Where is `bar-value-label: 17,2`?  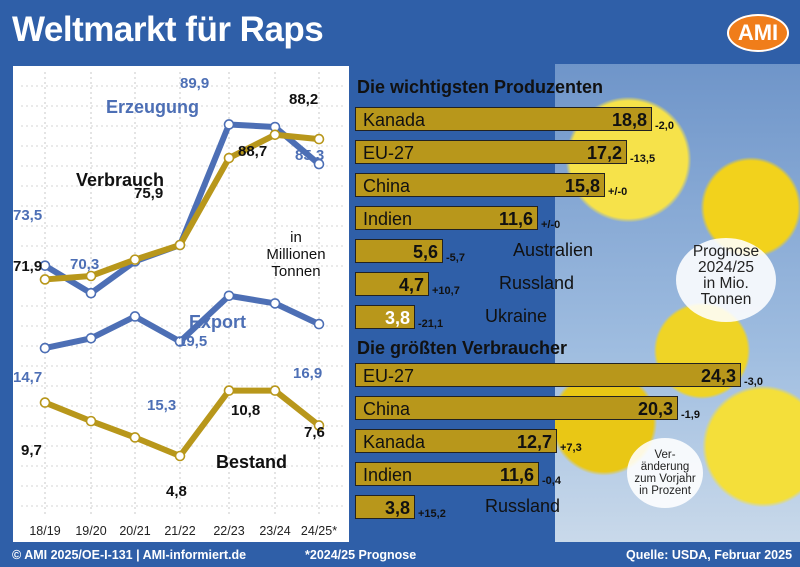 bar-value-label: 17,2 is located at coordinates (604, 153).